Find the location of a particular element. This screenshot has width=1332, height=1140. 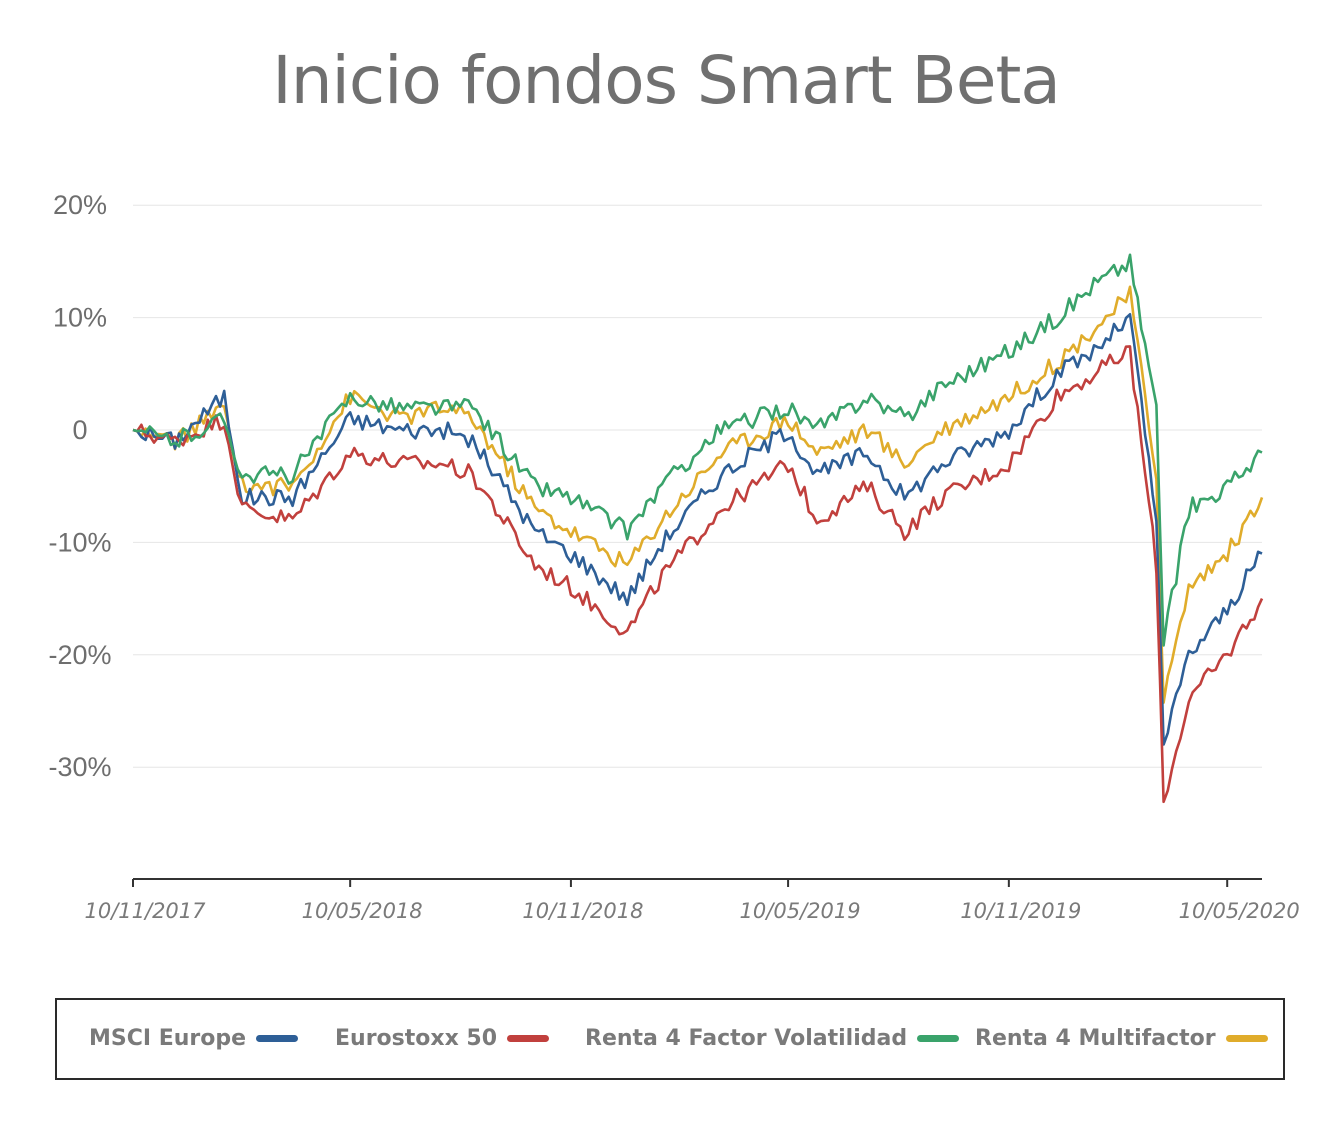

chart-title: Inicio fondos Smart Beta is located at coordinates (666, 80).